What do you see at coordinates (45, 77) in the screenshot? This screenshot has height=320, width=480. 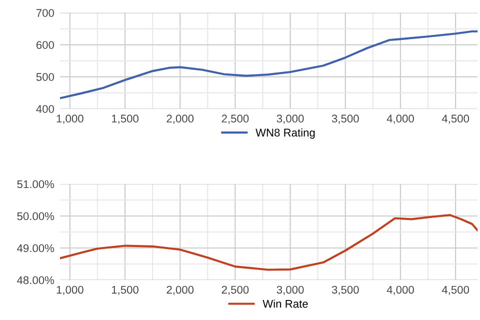 I see `y-tick-label: 500` at bounding box center [45, 77].